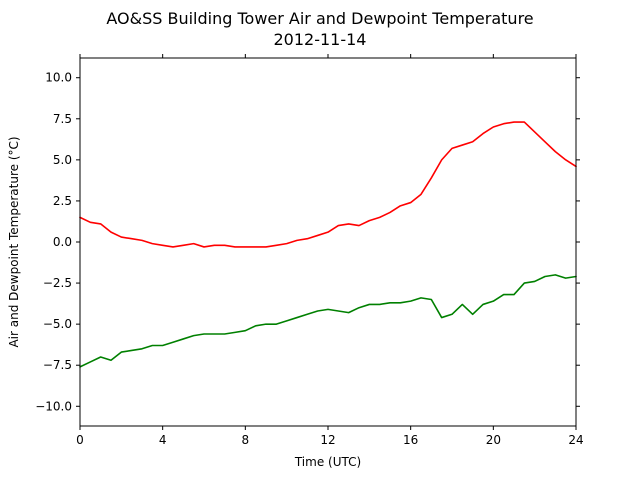  I want to click on y-tick-label: 5.0, so click(62, 160).